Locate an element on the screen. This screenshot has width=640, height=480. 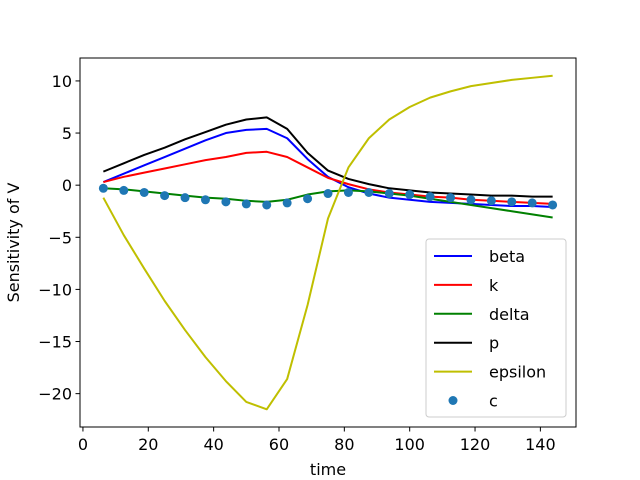
legend-delta-label: delta is located at coordinates (509, 314).